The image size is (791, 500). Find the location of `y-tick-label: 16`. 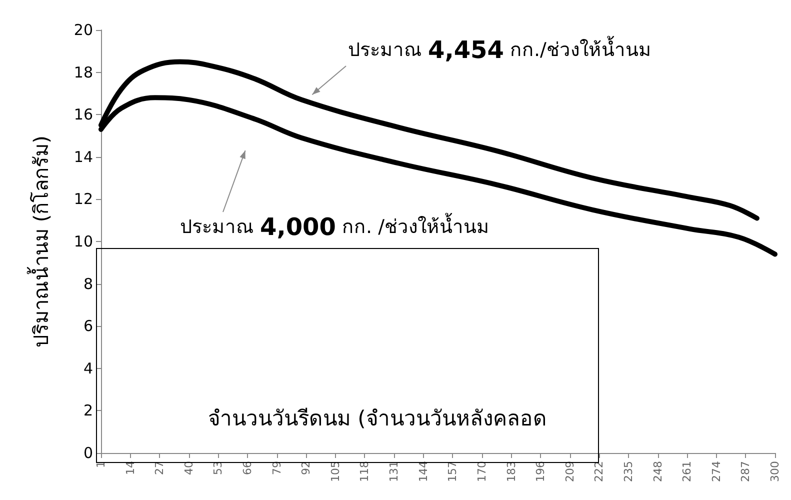

y-tick-label: 16 is located at coordinates (83, 115).